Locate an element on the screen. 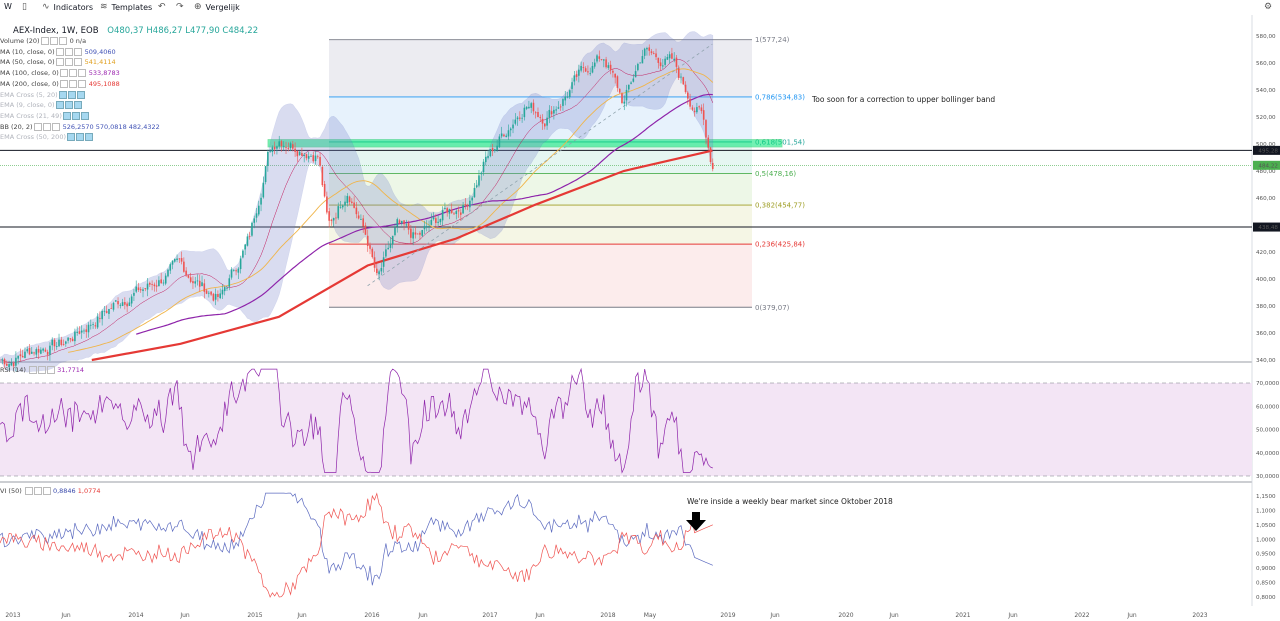  candle-type-button: ▯ is located at coordinates (24, 7).